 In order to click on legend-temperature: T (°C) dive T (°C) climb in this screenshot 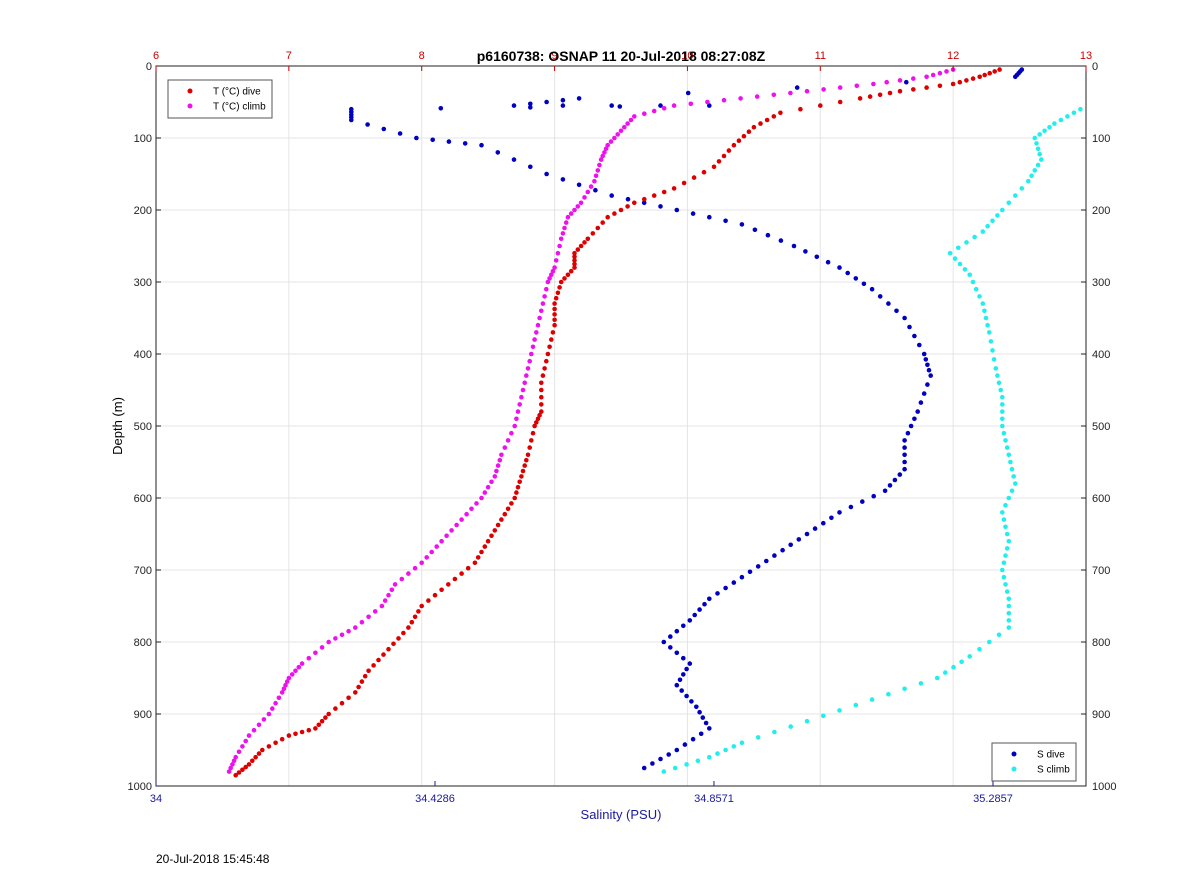, I will do `click(220, 99)`.